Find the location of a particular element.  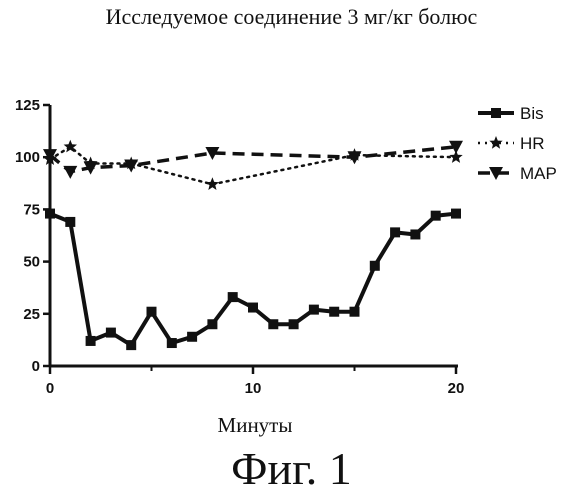

y-tick-label: 100 is located at coordinates (27, 157).